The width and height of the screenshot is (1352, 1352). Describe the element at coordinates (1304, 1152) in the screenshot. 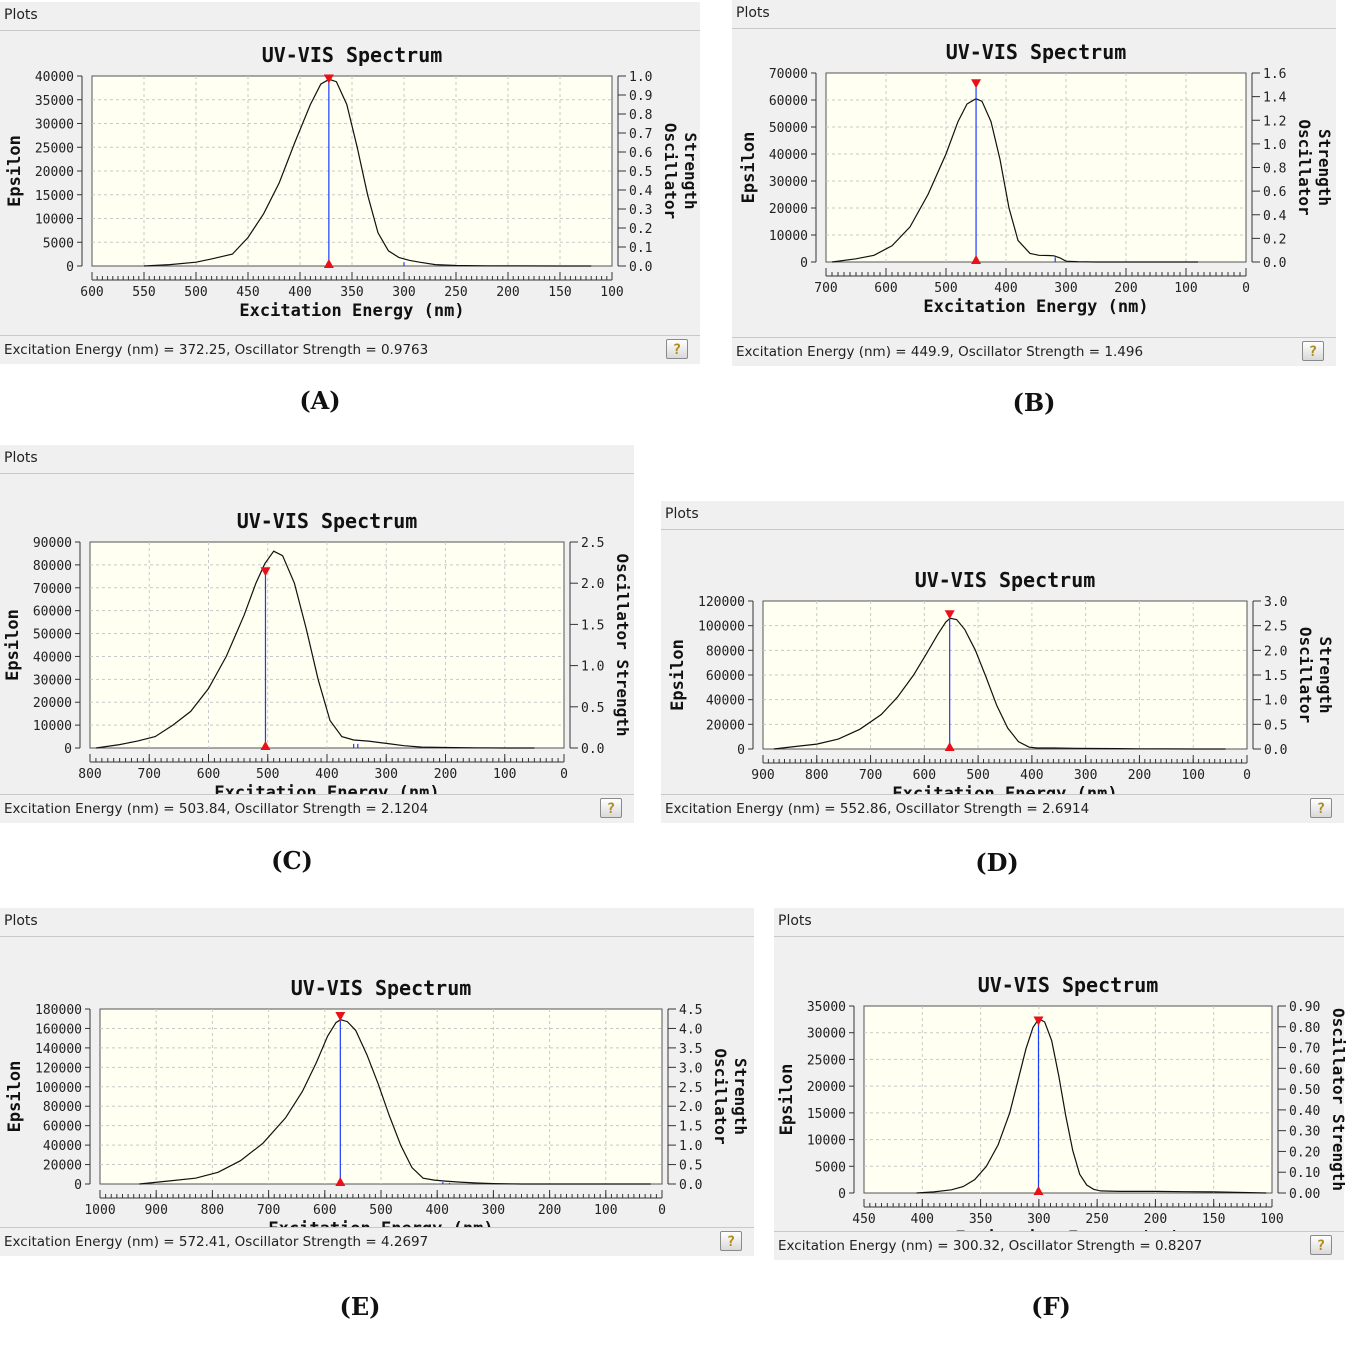

I see `y2-tick-label: 0.20` at that location.